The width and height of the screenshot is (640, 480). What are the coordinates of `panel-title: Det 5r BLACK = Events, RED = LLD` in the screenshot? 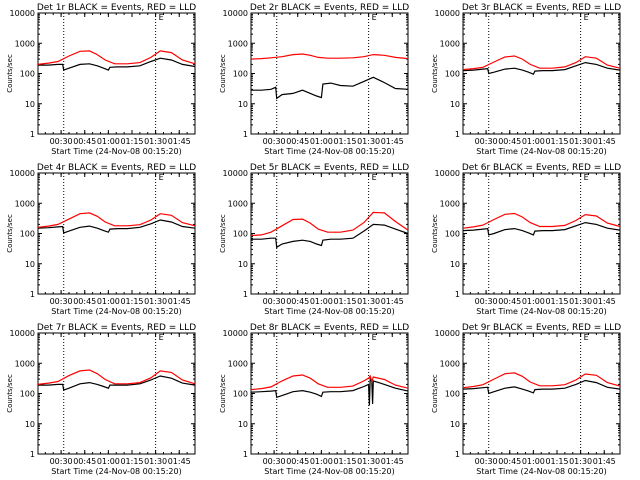 It's located at (329, 168).